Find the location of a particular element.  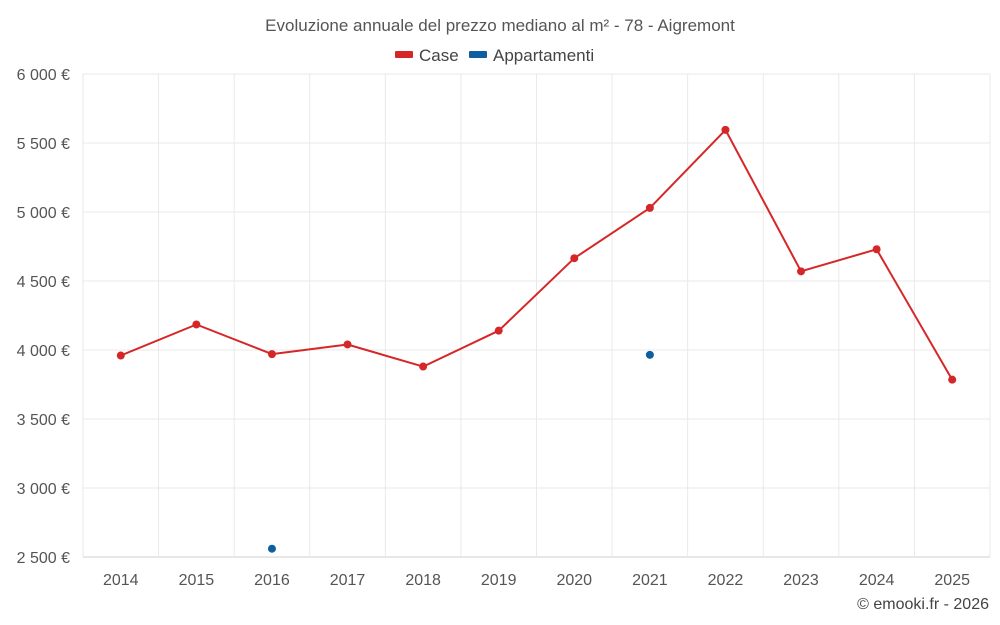

y-tick-label: 4 500 € is located at coordinates (43, 282).